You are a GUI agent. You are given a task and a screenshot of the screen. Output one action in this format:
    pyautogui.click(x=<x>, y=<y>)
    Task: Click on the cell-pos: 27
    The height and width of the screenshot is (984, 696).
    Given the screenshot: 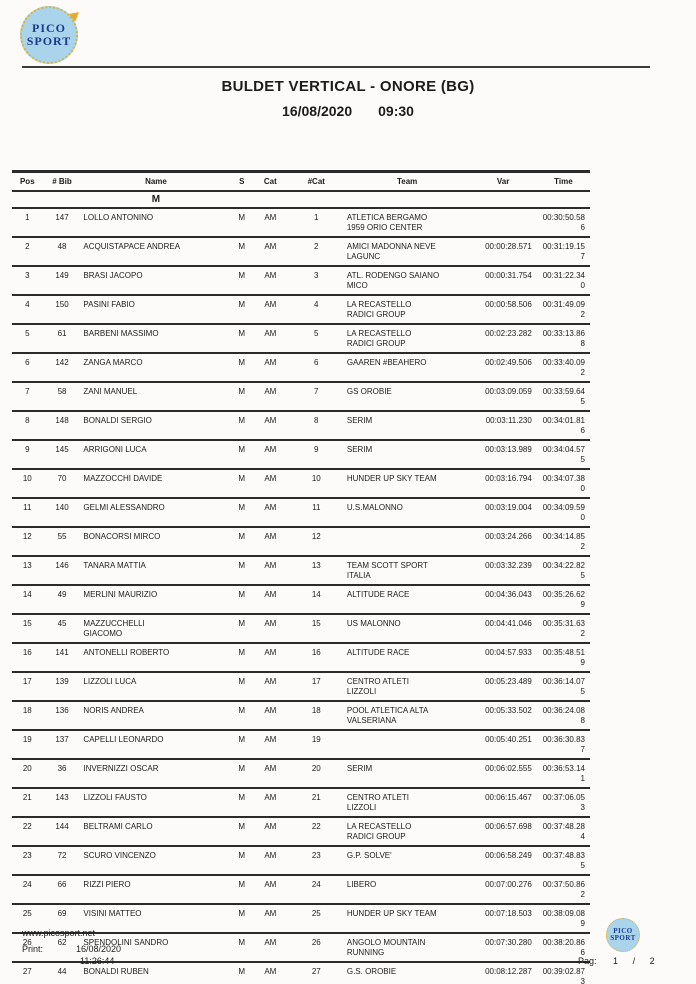 What is the action you would take?
    pyautogui.click(x=27, y=971)
    